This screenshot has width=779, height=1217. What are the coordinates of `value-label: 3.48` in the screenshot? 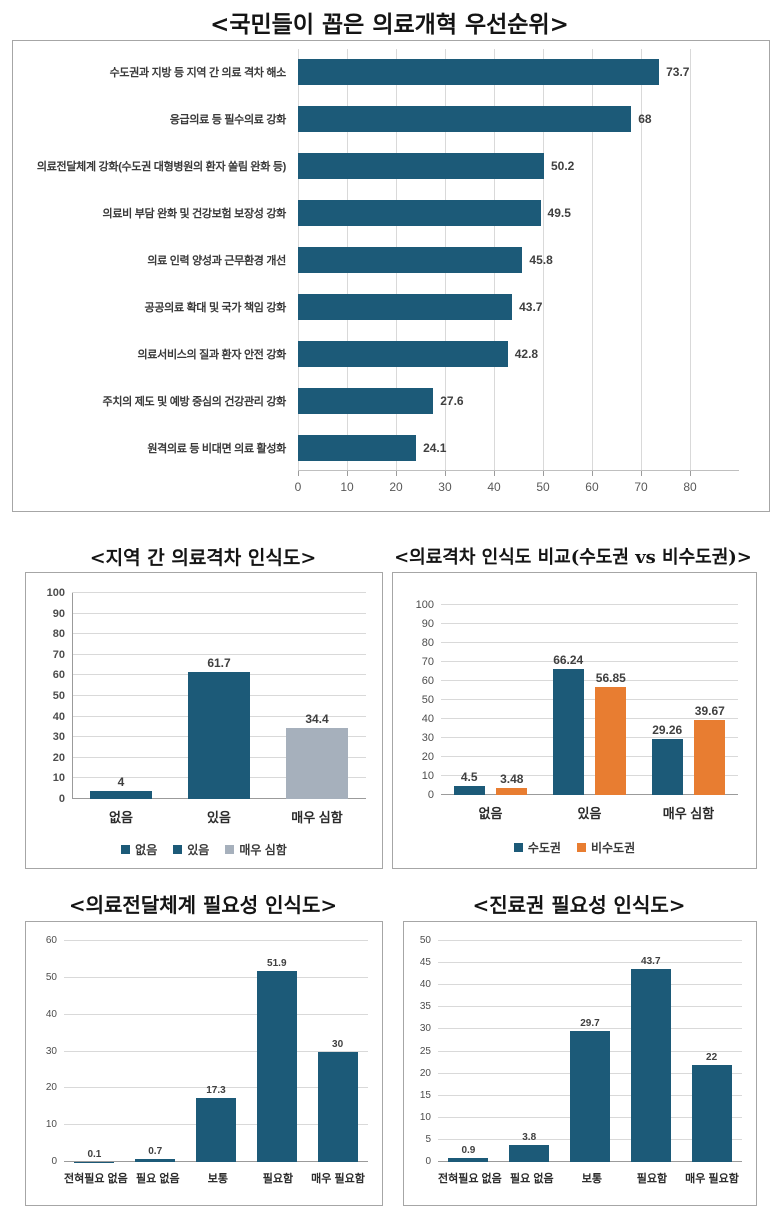 It's located at (512, 779).